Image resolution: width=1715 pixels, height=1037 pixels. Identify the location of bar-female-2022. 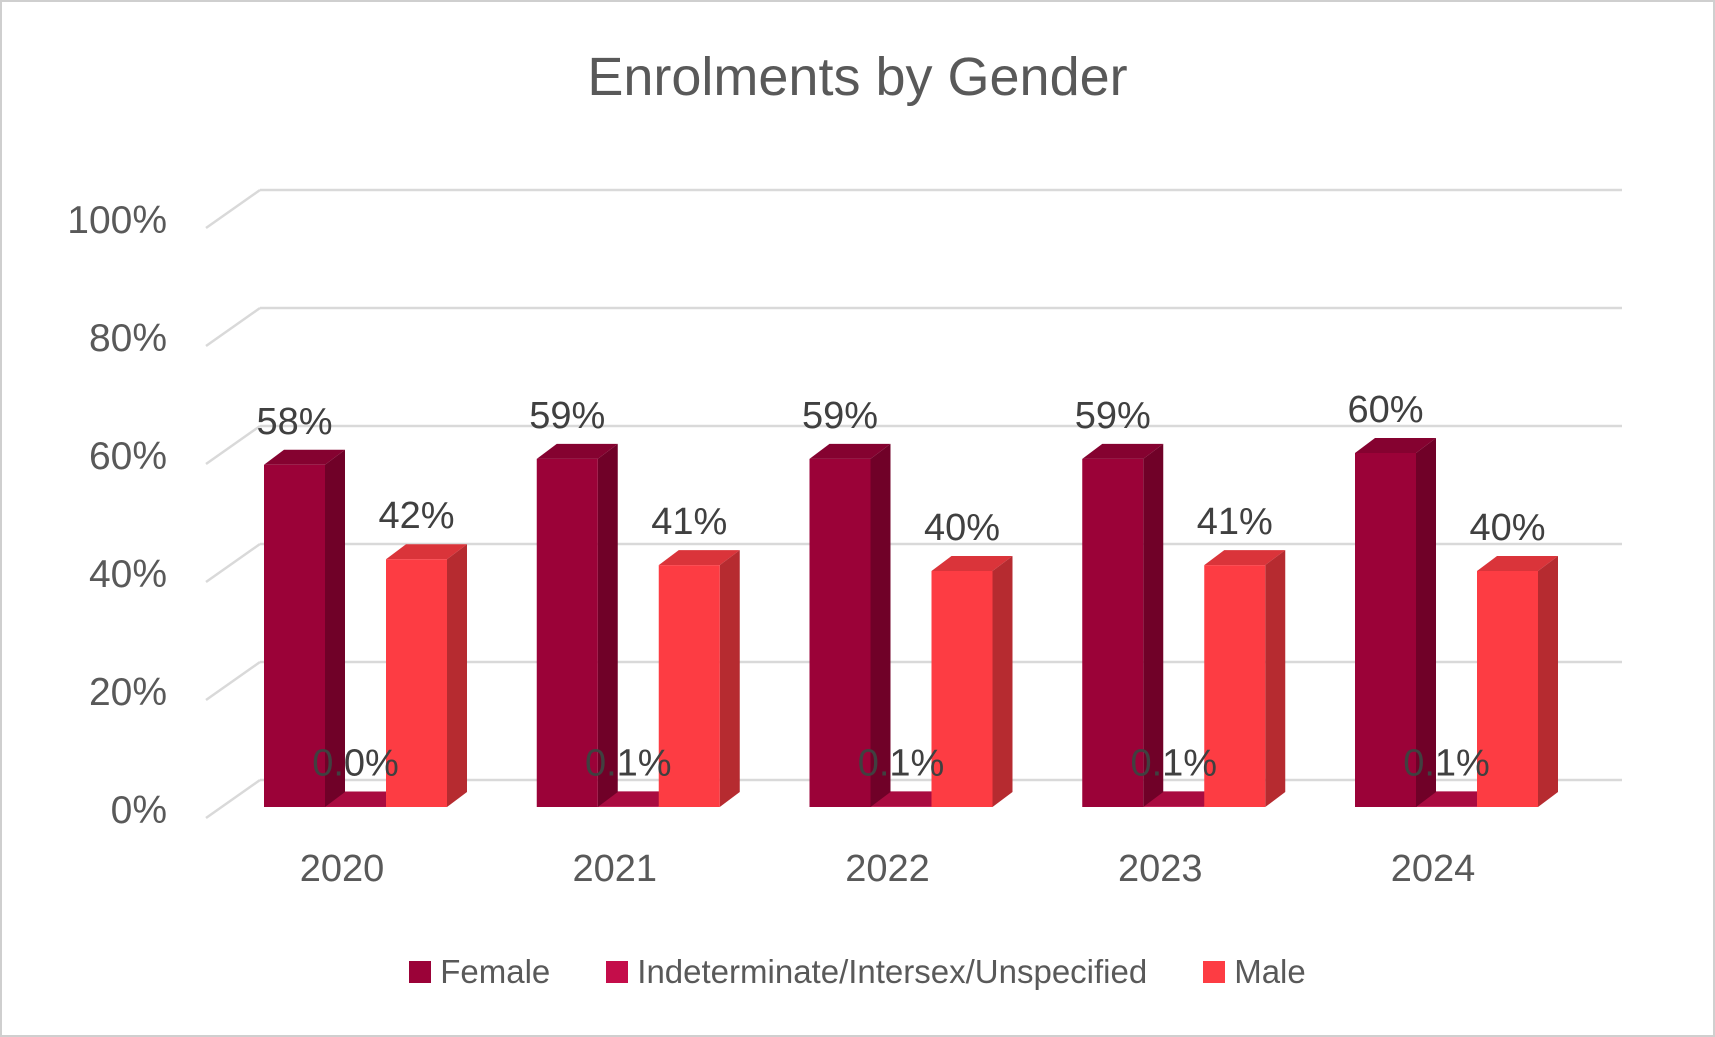
(850, 625).